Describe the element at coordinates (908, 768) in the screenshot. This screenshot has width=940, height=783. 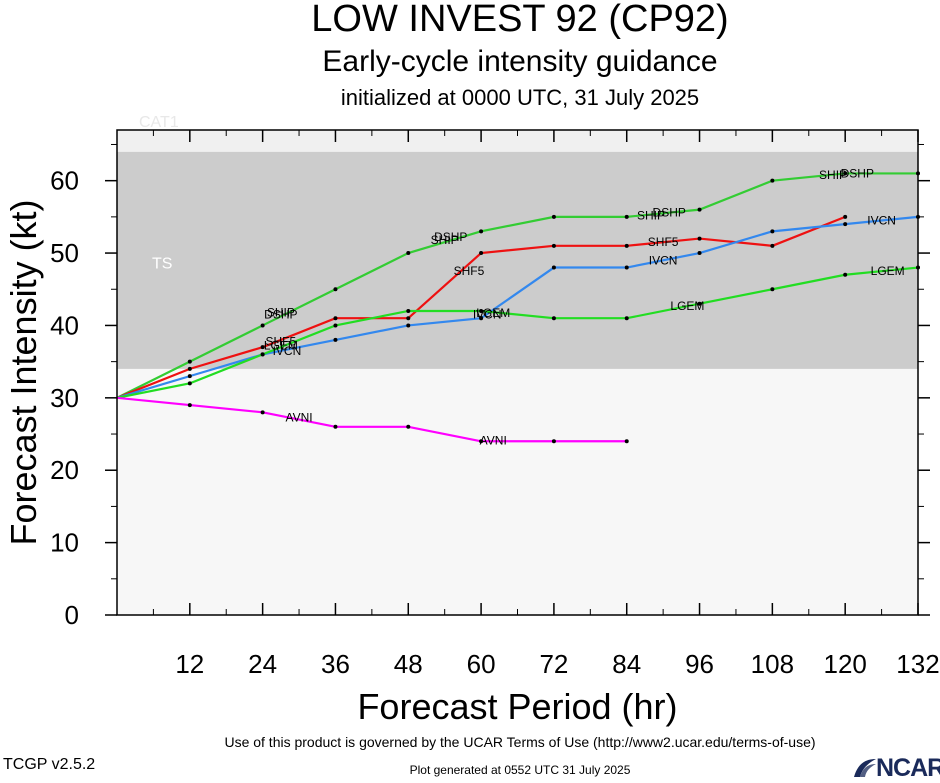
I see `ncar-logo-text: NCAR` at that location.